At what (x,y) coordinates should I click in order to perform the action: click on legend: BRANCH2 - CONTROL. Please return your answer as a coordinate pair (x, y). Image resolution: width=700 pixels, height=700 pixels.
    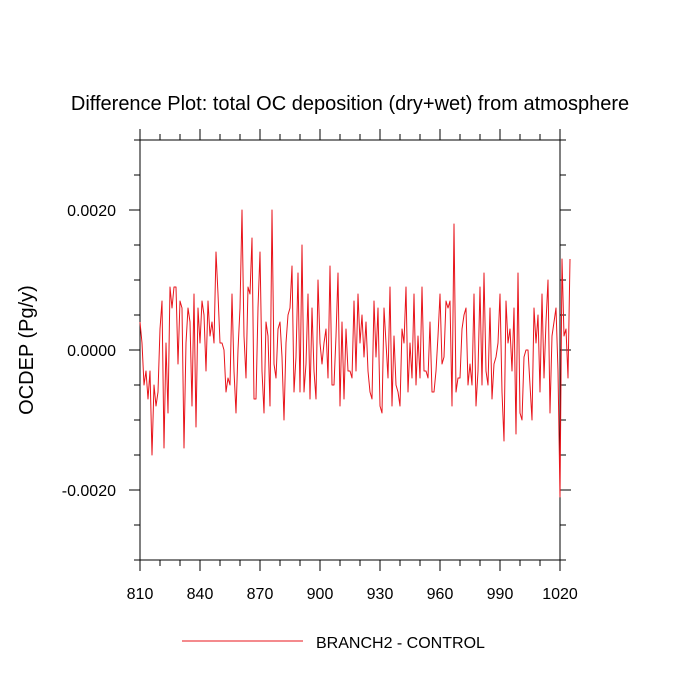
    Looking at the image, I should click on (333, 643).